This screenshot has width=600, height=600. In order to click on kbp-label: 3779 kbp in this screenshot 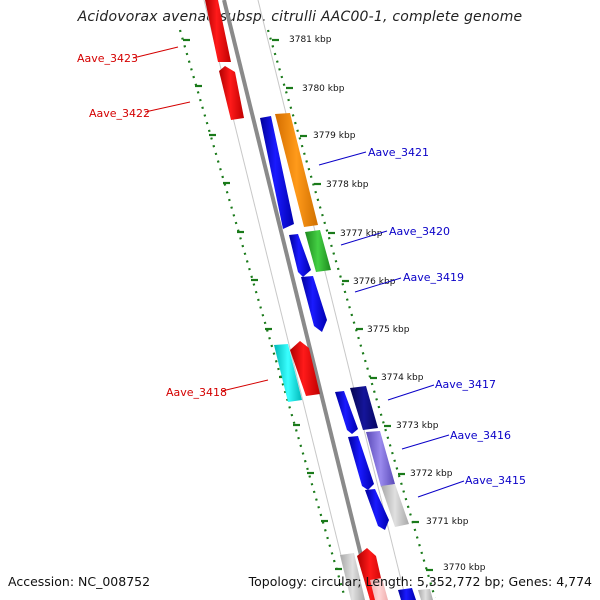, I will do `click(334, 136)`.